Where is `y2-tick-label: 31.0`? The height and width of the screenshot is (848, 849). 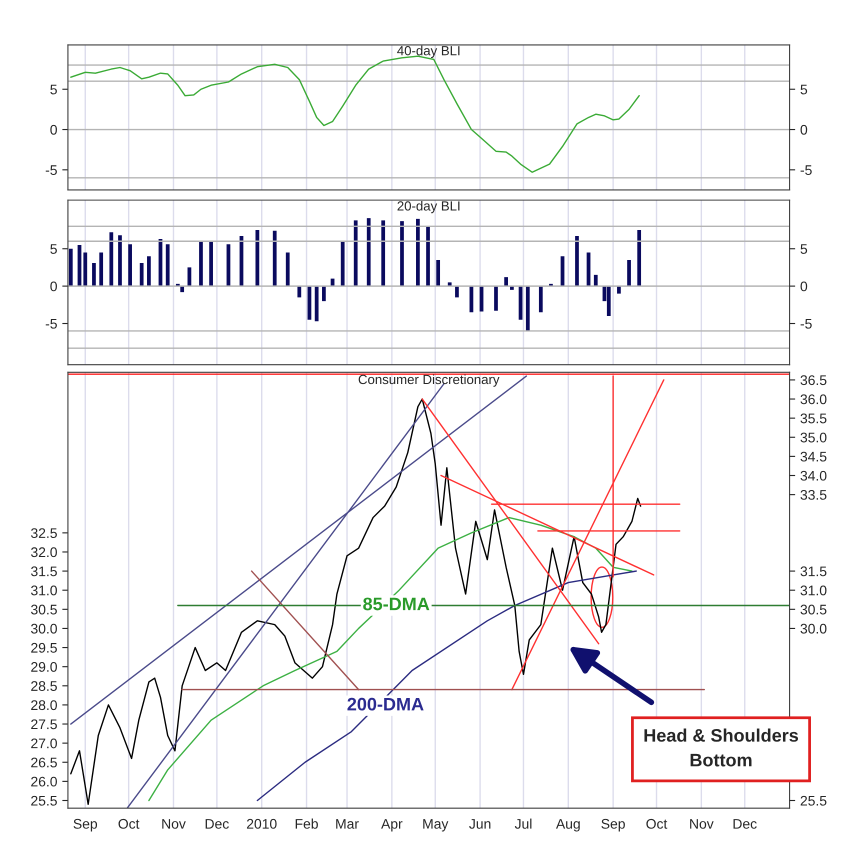 y2-tick-label: 31.0 is located at coordinates (813, 591).